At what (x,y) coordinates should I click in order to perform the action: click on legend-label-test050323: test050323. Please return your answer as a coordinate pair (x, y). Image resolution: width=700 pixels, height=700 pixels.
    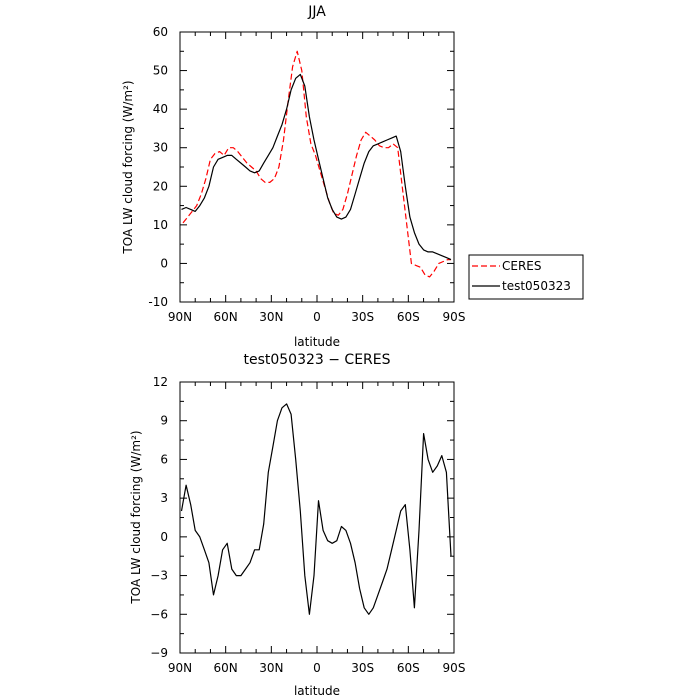
    Looking at the image, I should click on (536, 286).